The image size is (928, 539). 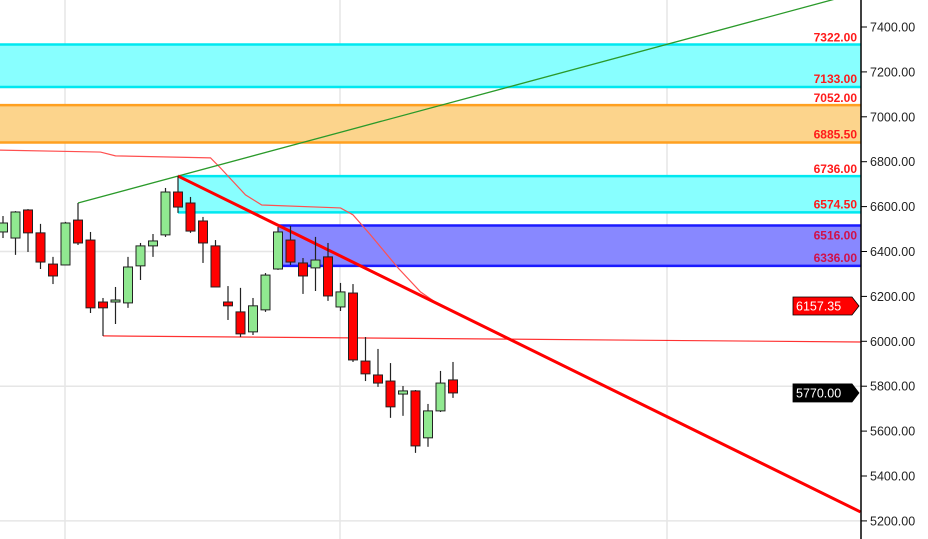 I want to click on zone-high-label: 6516.00, so click(x=836, y=235).